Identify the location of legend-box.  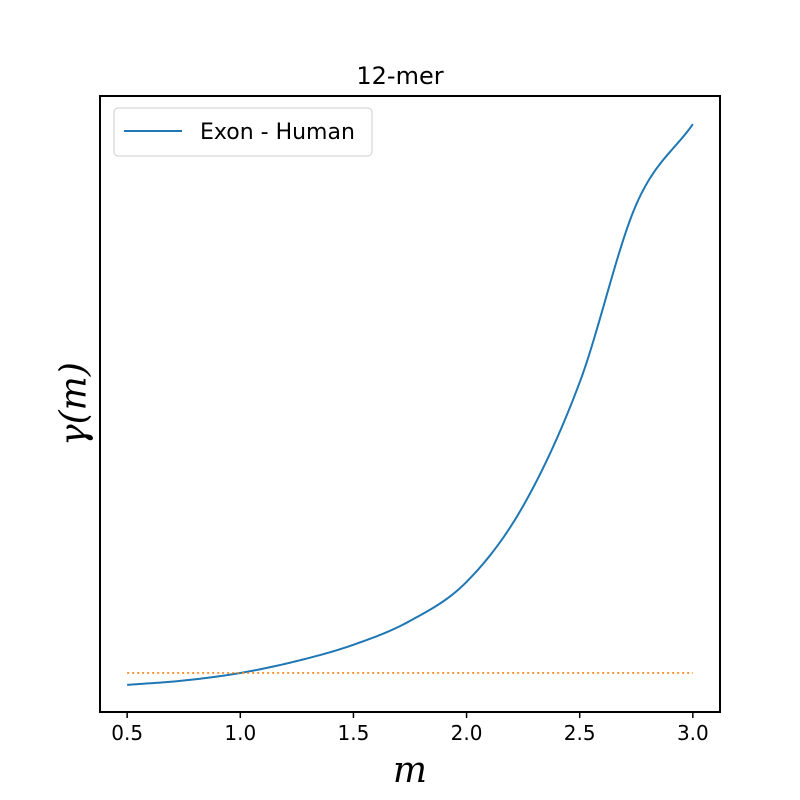
(243, 132).